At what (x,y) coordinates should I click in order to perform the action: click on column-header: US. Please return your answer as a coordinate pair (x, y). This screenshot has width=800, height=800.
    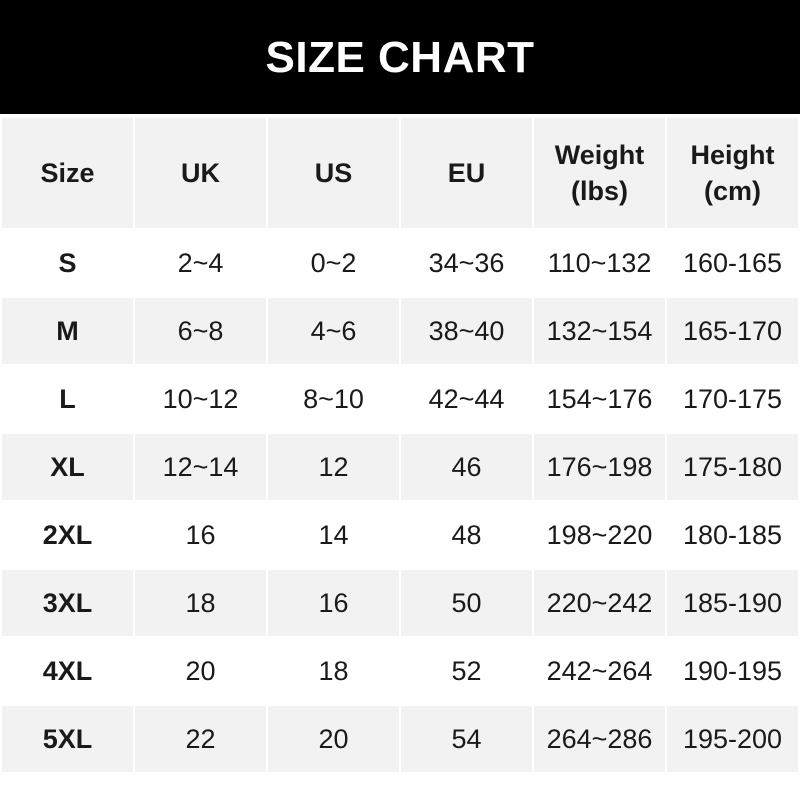
    Looking at the image, I should click on (333, 173).